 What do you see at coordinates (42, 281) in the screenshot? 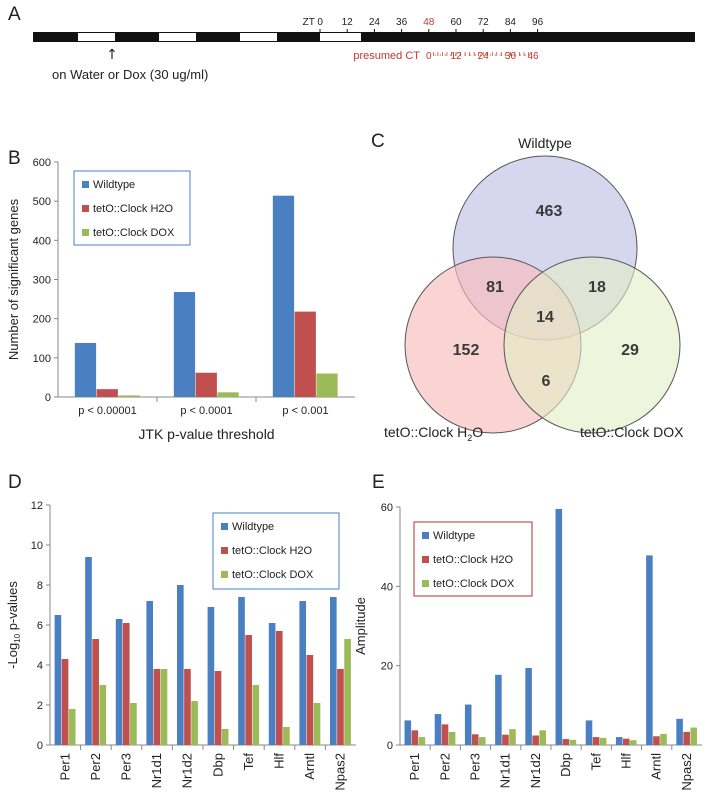
I see `y-tick-label: 300` at bounding box center [42, 281].